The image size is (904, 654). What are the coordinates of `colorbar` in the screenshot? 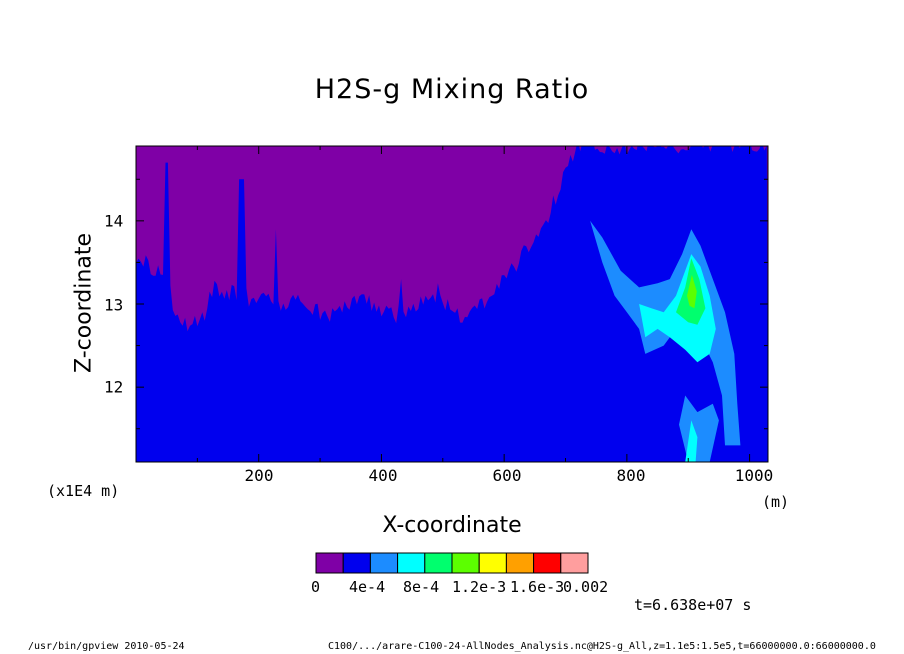 It's located at (452, 563).